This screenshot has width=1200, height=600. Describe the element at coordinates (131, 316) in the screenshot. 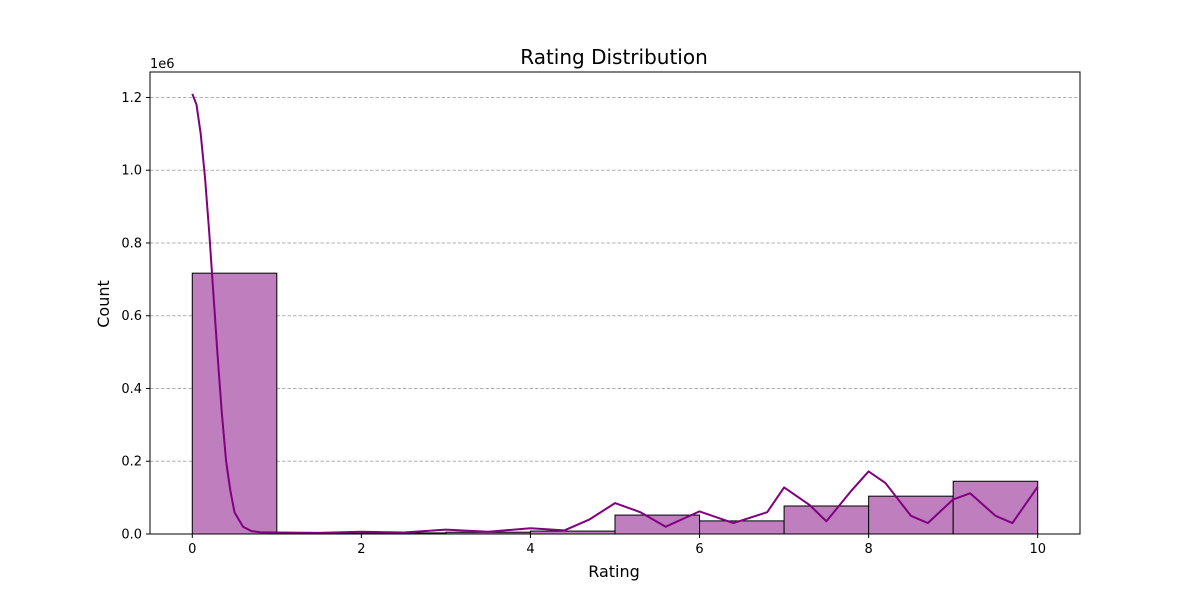

I see `y-tick-label: 0.6` at that location.